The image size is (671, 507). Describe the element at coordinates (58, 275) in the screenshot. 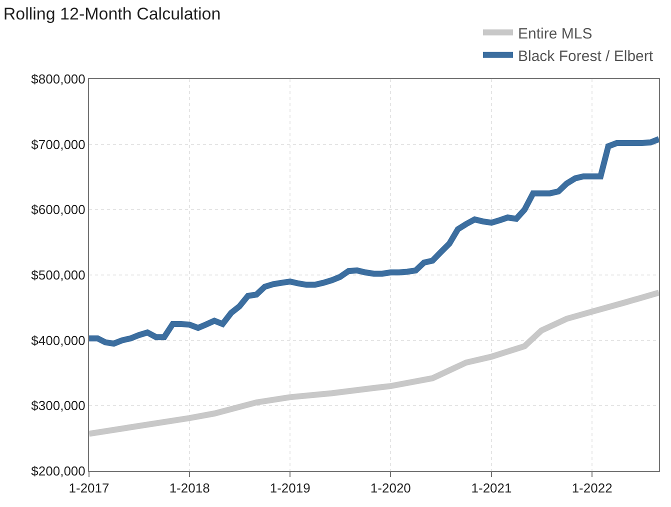

I see `y-tick-label: $500,000` at that location.